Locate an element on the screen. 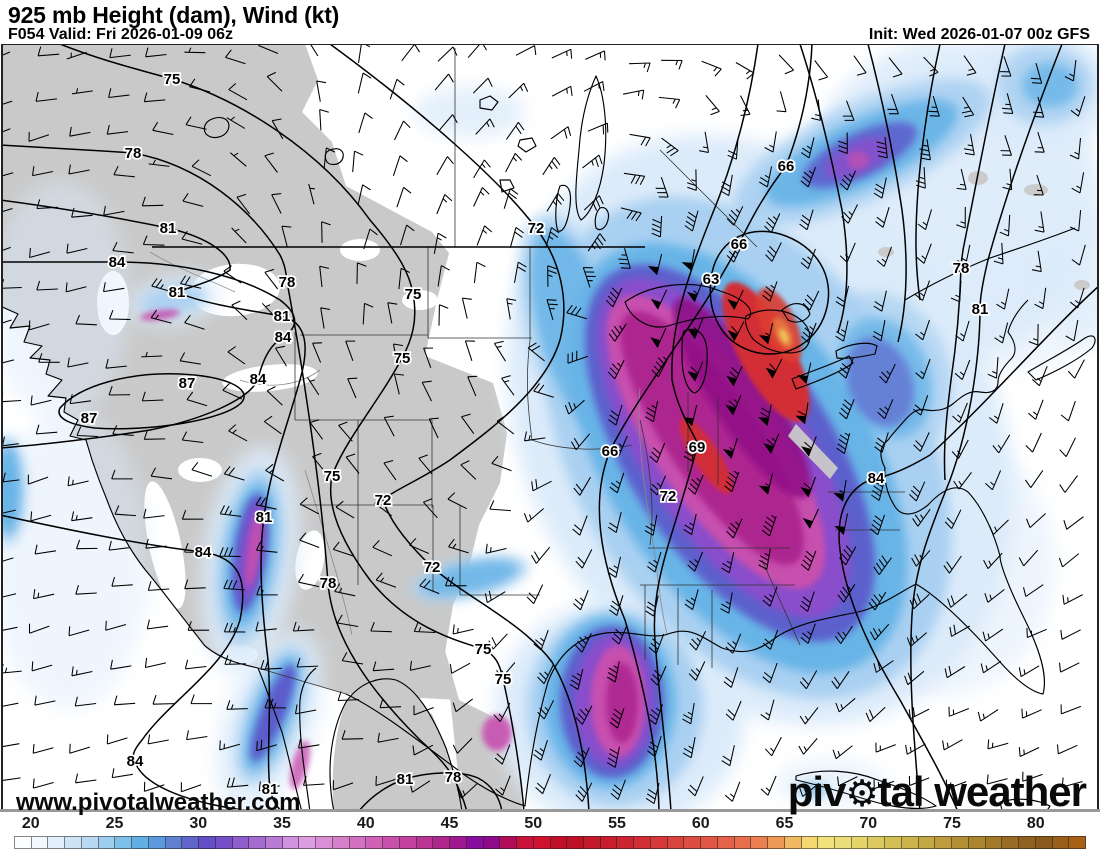  terrain-gray-spot is located at coordinates (1036, 190).